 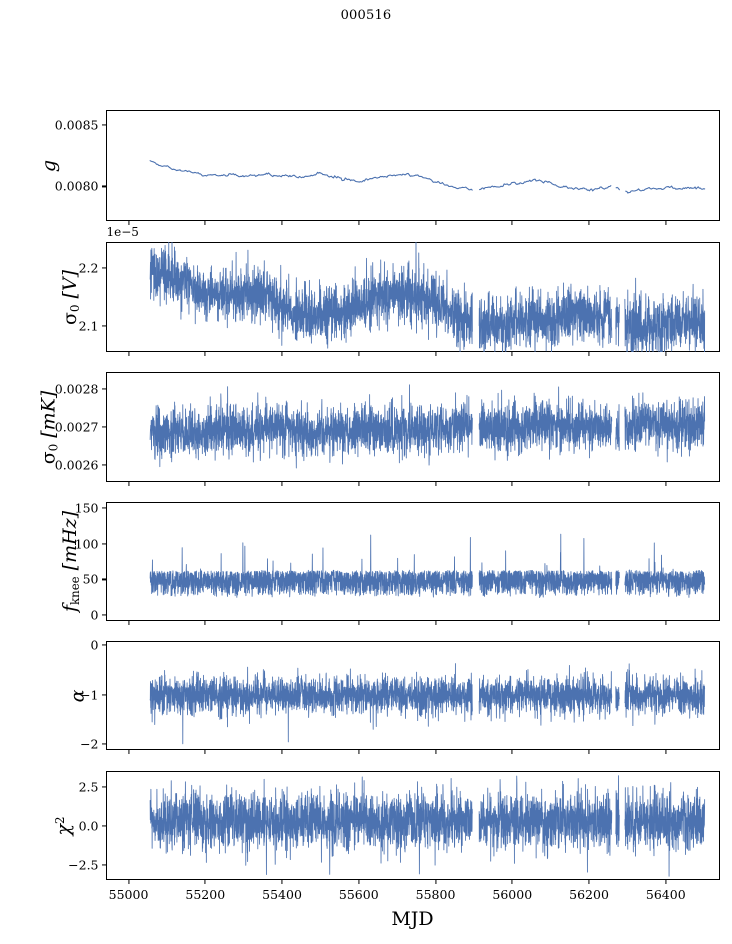 What do you see at coordinates (48, 165) in the screenshot?
I see `y-axis-label-g: g` at bounding box center [48, 165].